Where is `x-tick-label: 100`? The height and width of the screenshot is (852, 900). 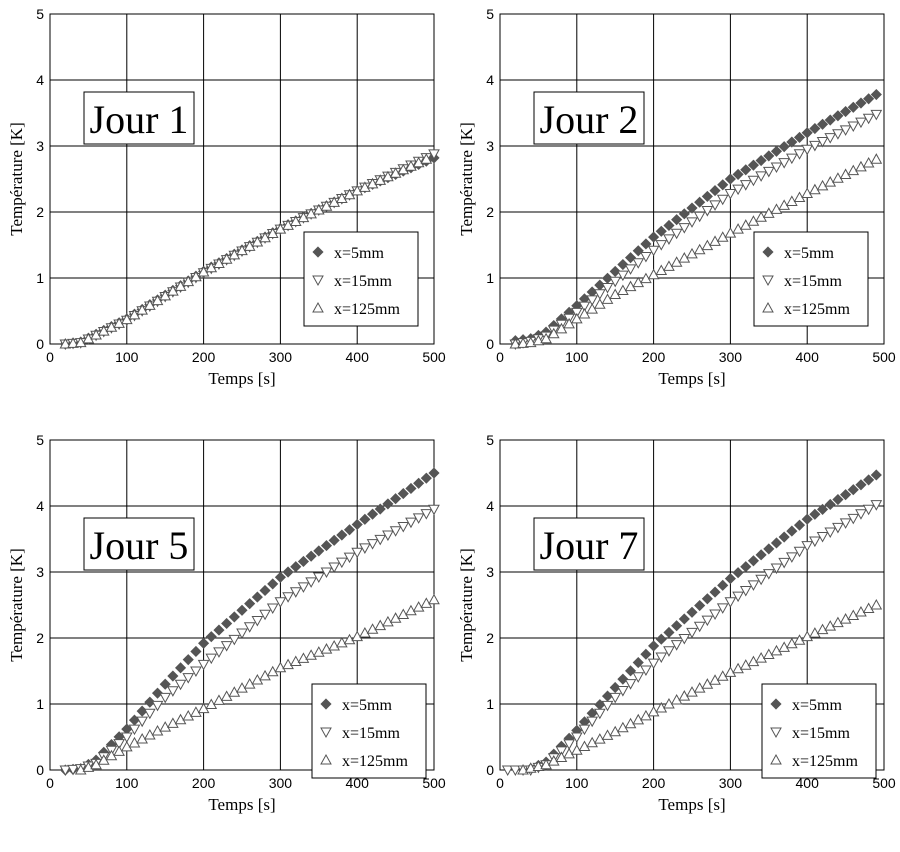
x-tick-label: 100 is located at coordinates (577, 783).